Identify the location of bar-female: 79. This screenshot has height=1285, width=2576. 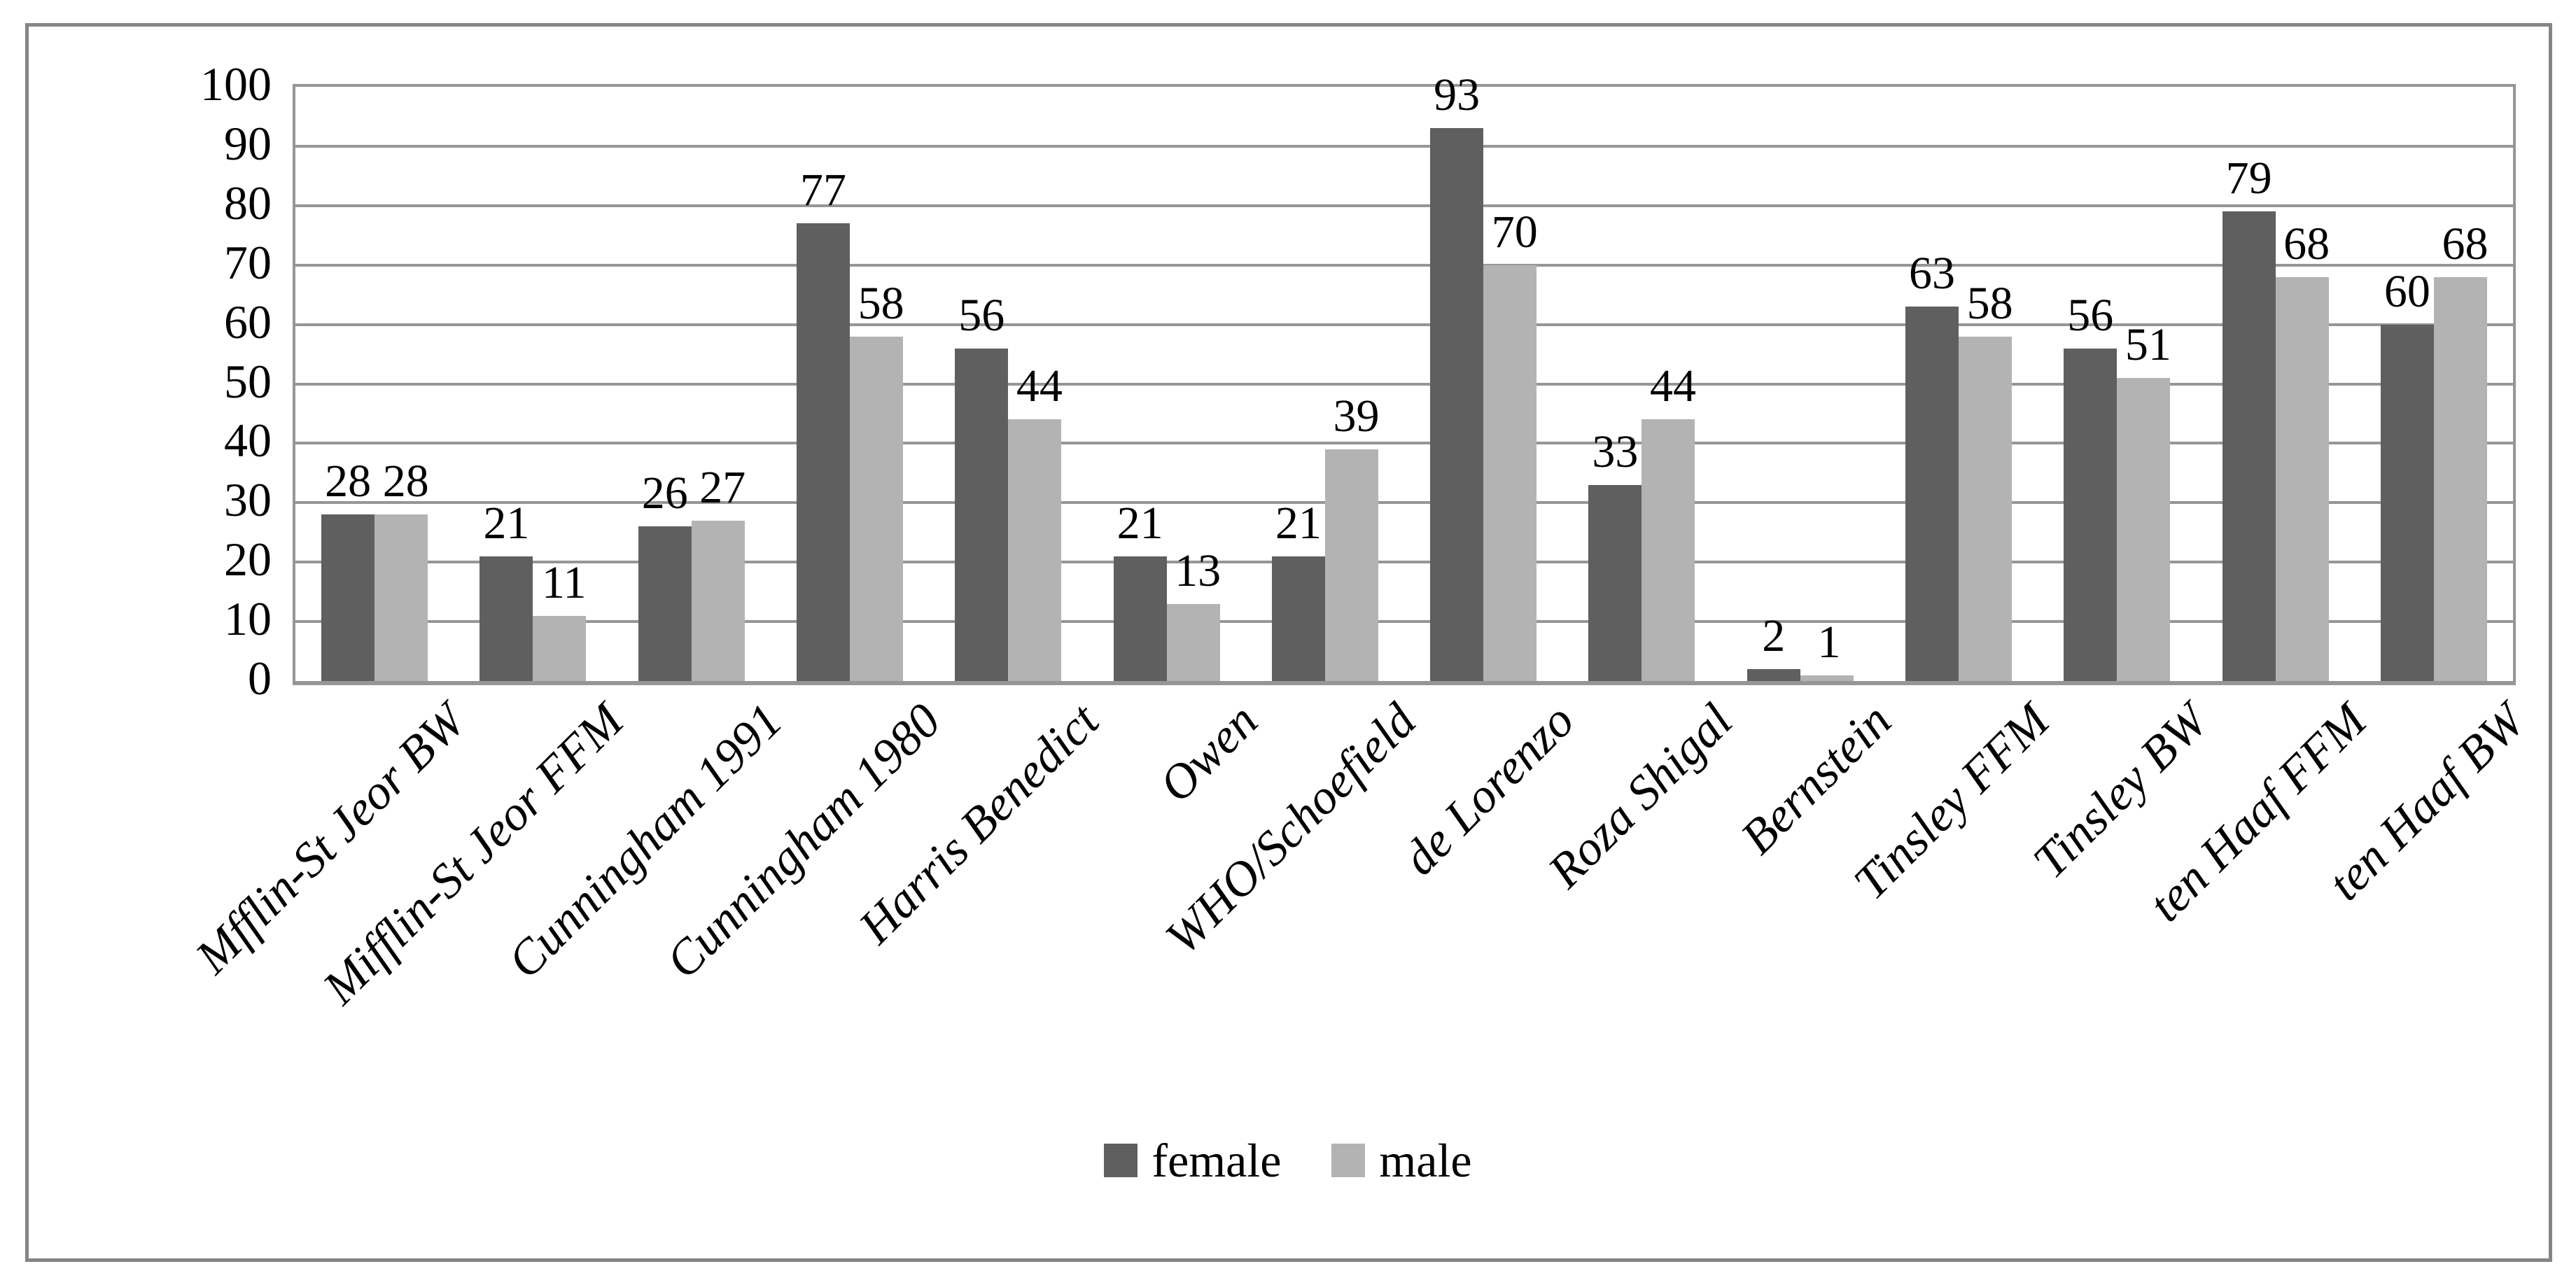
(2249, 418).